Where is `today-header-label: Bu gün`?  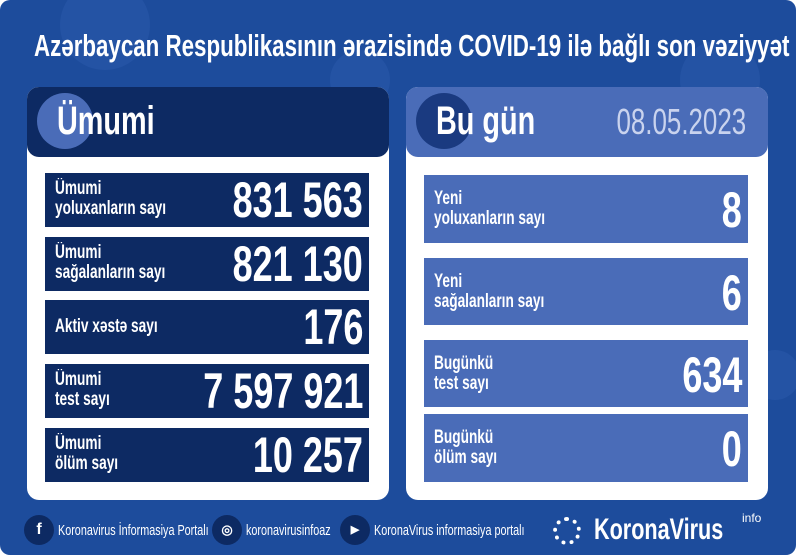
today-header-label: Bu gün is located at coordinates (486, 121).